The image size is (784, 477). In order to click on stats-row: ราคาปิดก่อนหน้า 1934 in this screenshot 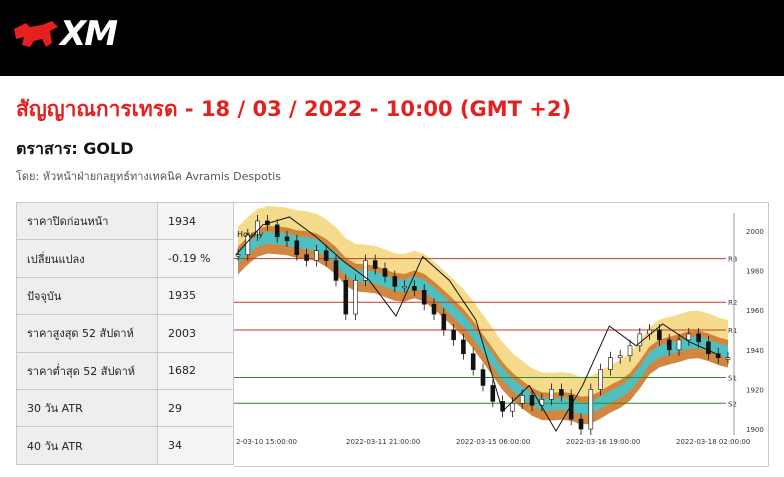, I will do `click(125, 221)`.